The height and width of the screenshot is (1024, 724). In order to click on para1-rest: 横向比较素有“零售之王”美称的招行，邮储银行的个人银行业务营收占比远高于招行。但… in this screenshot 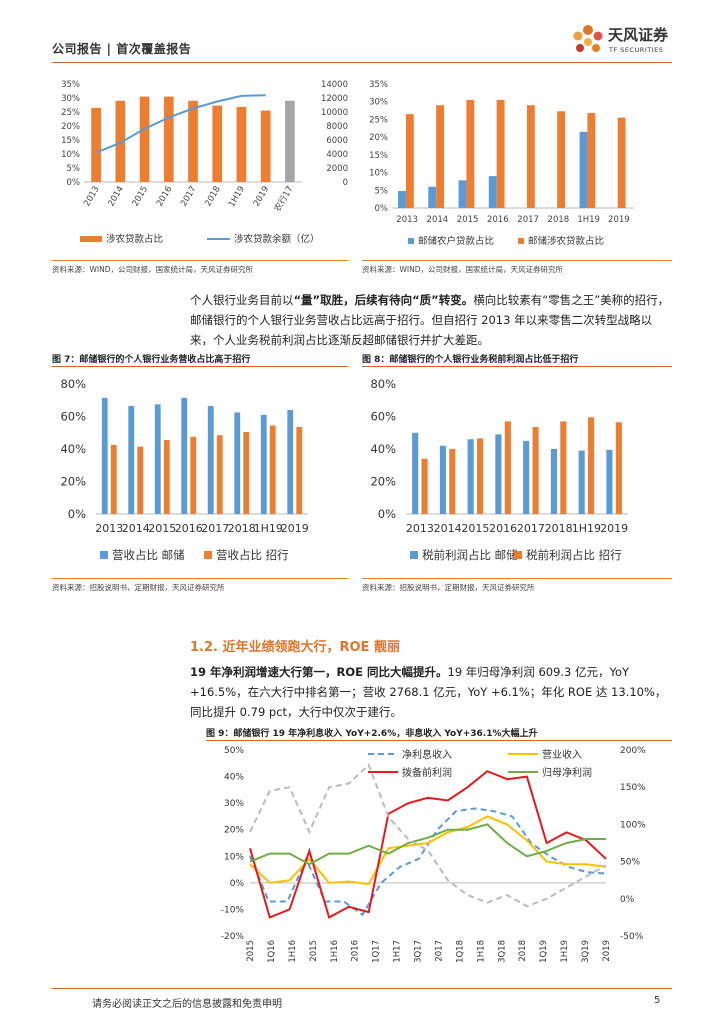, I will do `click(430, 320)`.